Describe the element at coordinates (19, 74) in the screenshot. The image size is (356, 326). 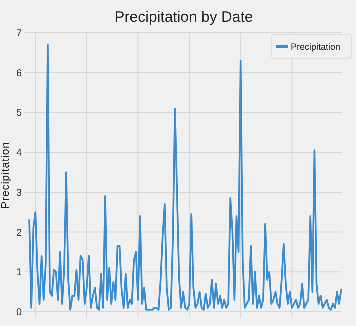
I see `y-tick-label: 6` at that location.